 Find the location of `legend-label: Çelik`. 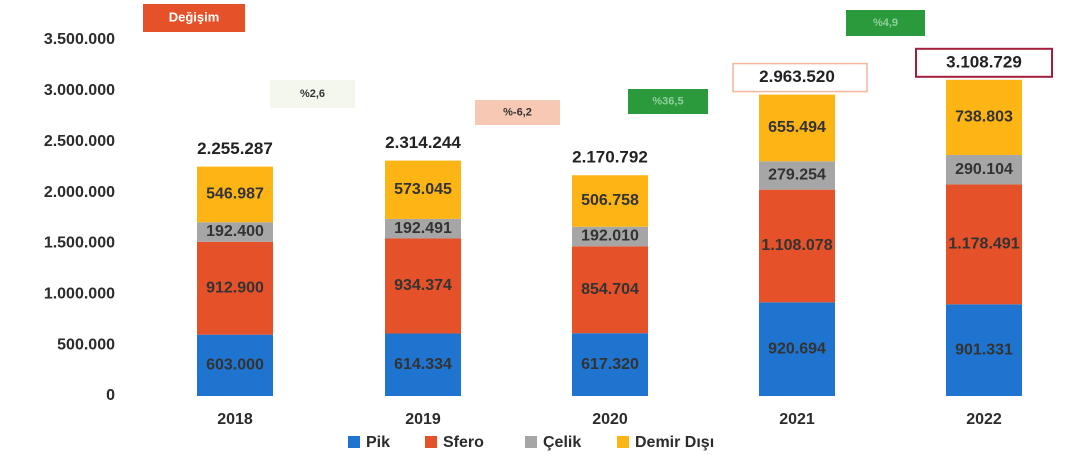

legend-label: Çelik is located at coordinates (562, 442).